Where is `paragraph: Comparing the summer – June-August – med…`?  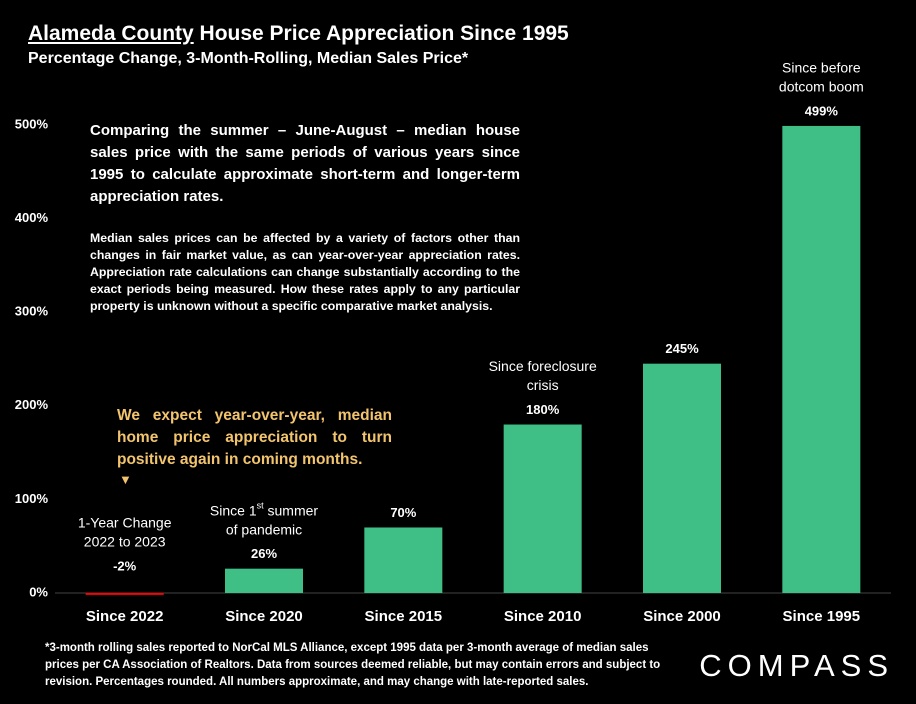
paragraph: Comparing the summer – June-August – med… is located at coordinates (305, 163).